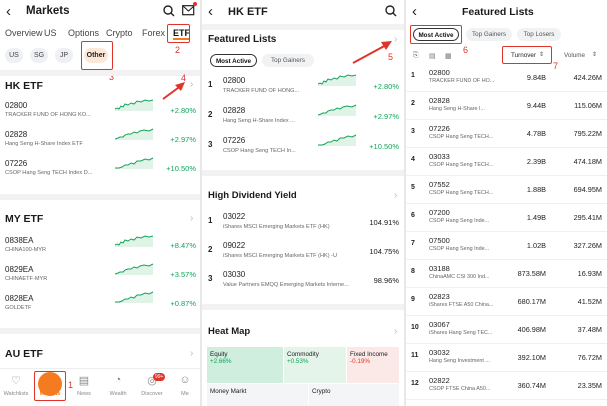 Image resolution: width=607 pixels, height=406 pixels. I want to click on grid-view-icon: ▦, so click(448, 56).